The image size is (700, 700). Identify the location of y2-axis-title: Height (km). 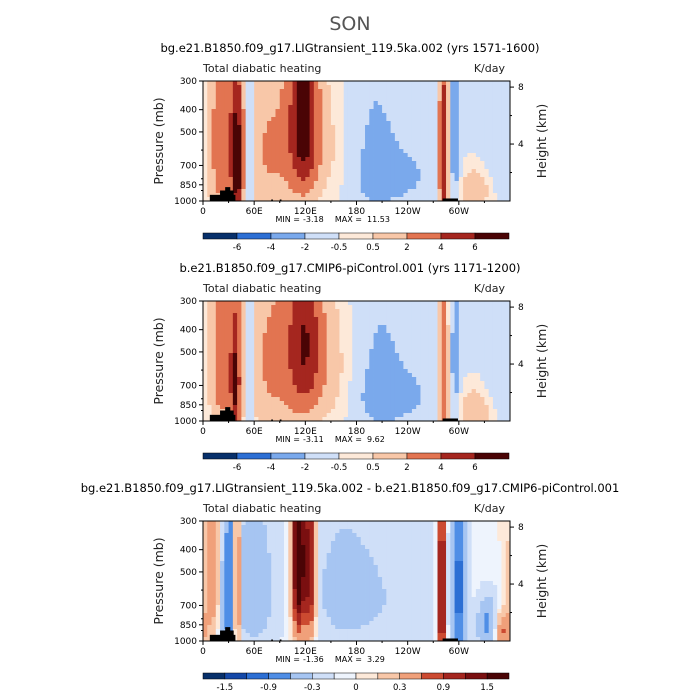
(541, 141).